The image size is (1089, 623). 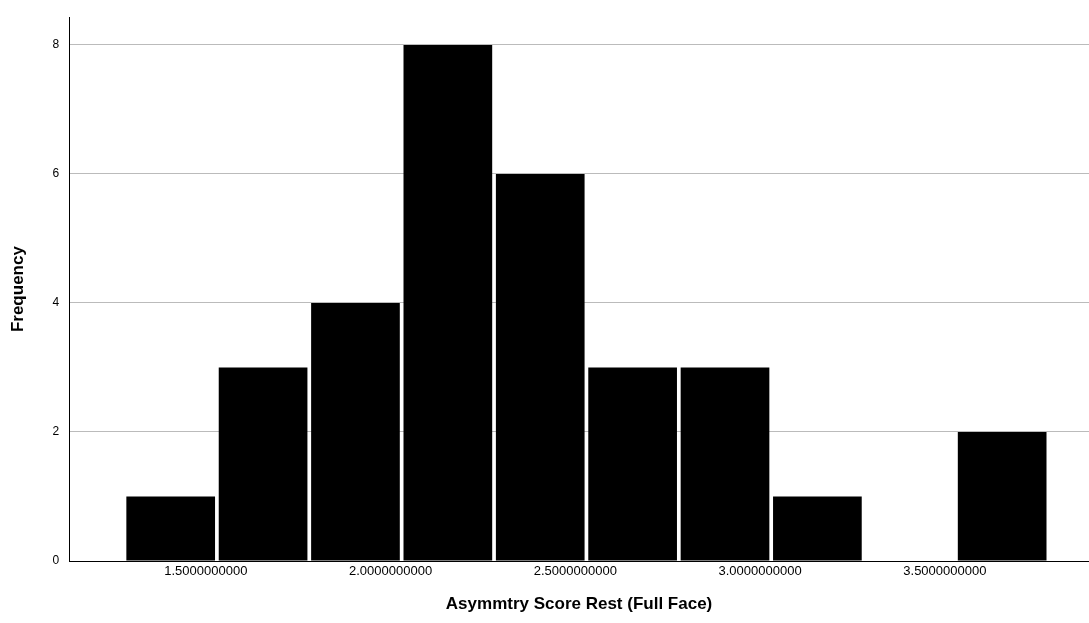 I want to click on x-tick-label: 1.5000000000, so click(x=206, y=571).